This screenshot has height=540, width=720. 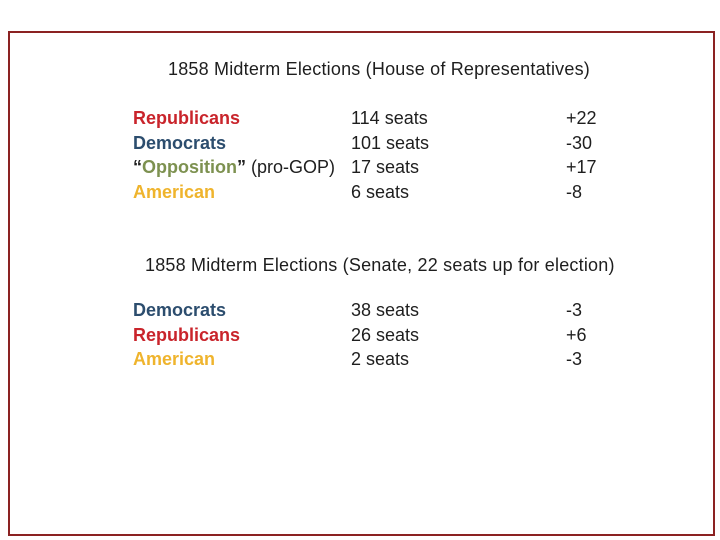 What do you see at coordinates (380, 191) in the screenshot?
I see `seats-value: 6 seats` at bounding box center [380, 191].